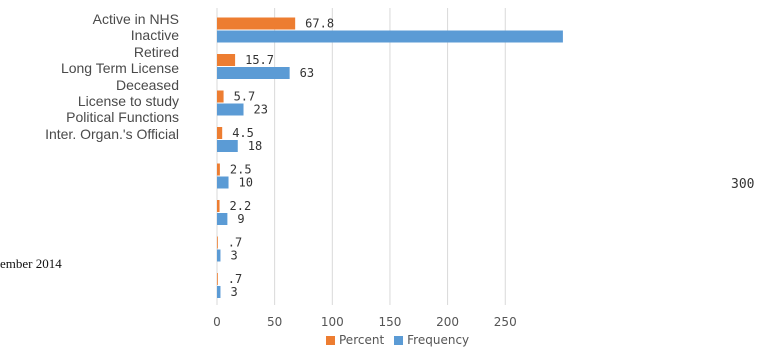  Describe the element at coordinates (240, 219) in the screenshot. I see `data-label-frequency: 9` at that location.